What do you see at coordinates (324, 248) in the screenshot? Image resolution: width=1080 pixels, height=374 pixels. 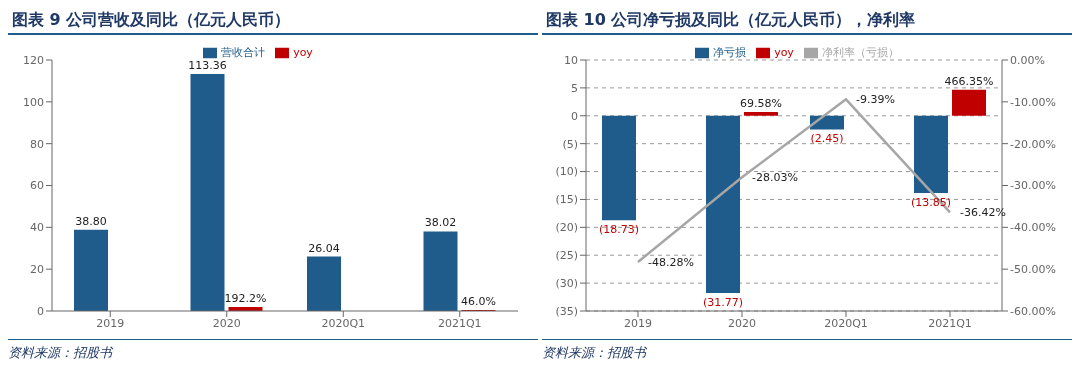 I see `data-label: 26.04` at bounding box center [324, 248].